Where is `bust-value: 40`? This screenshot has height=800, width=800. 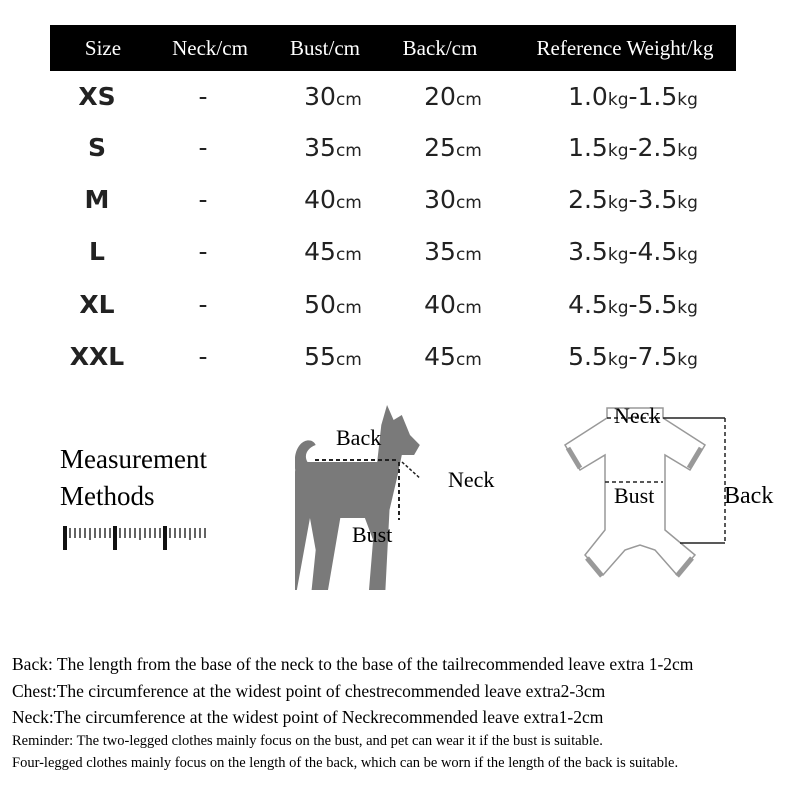 bust-value: 40 is located at coordinates (320, 199).